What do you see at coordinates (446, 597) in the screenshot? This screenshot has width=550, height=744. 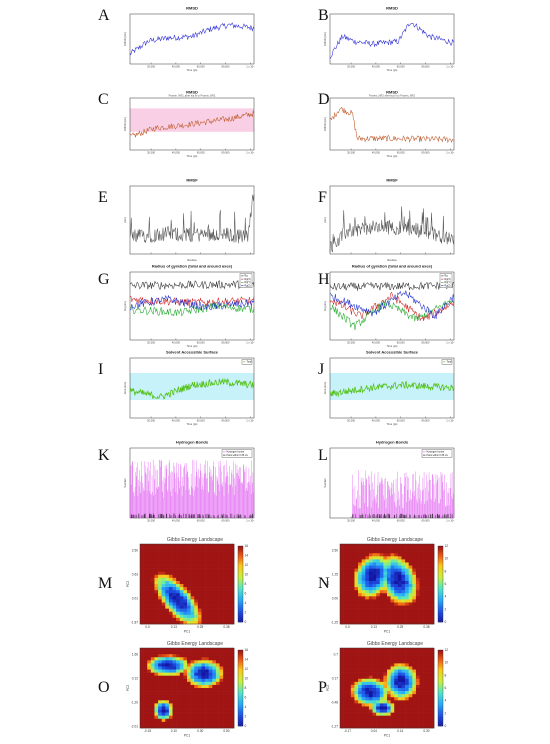 I see `colorbar-tick-label: 4` at bounding box center [446, 597].